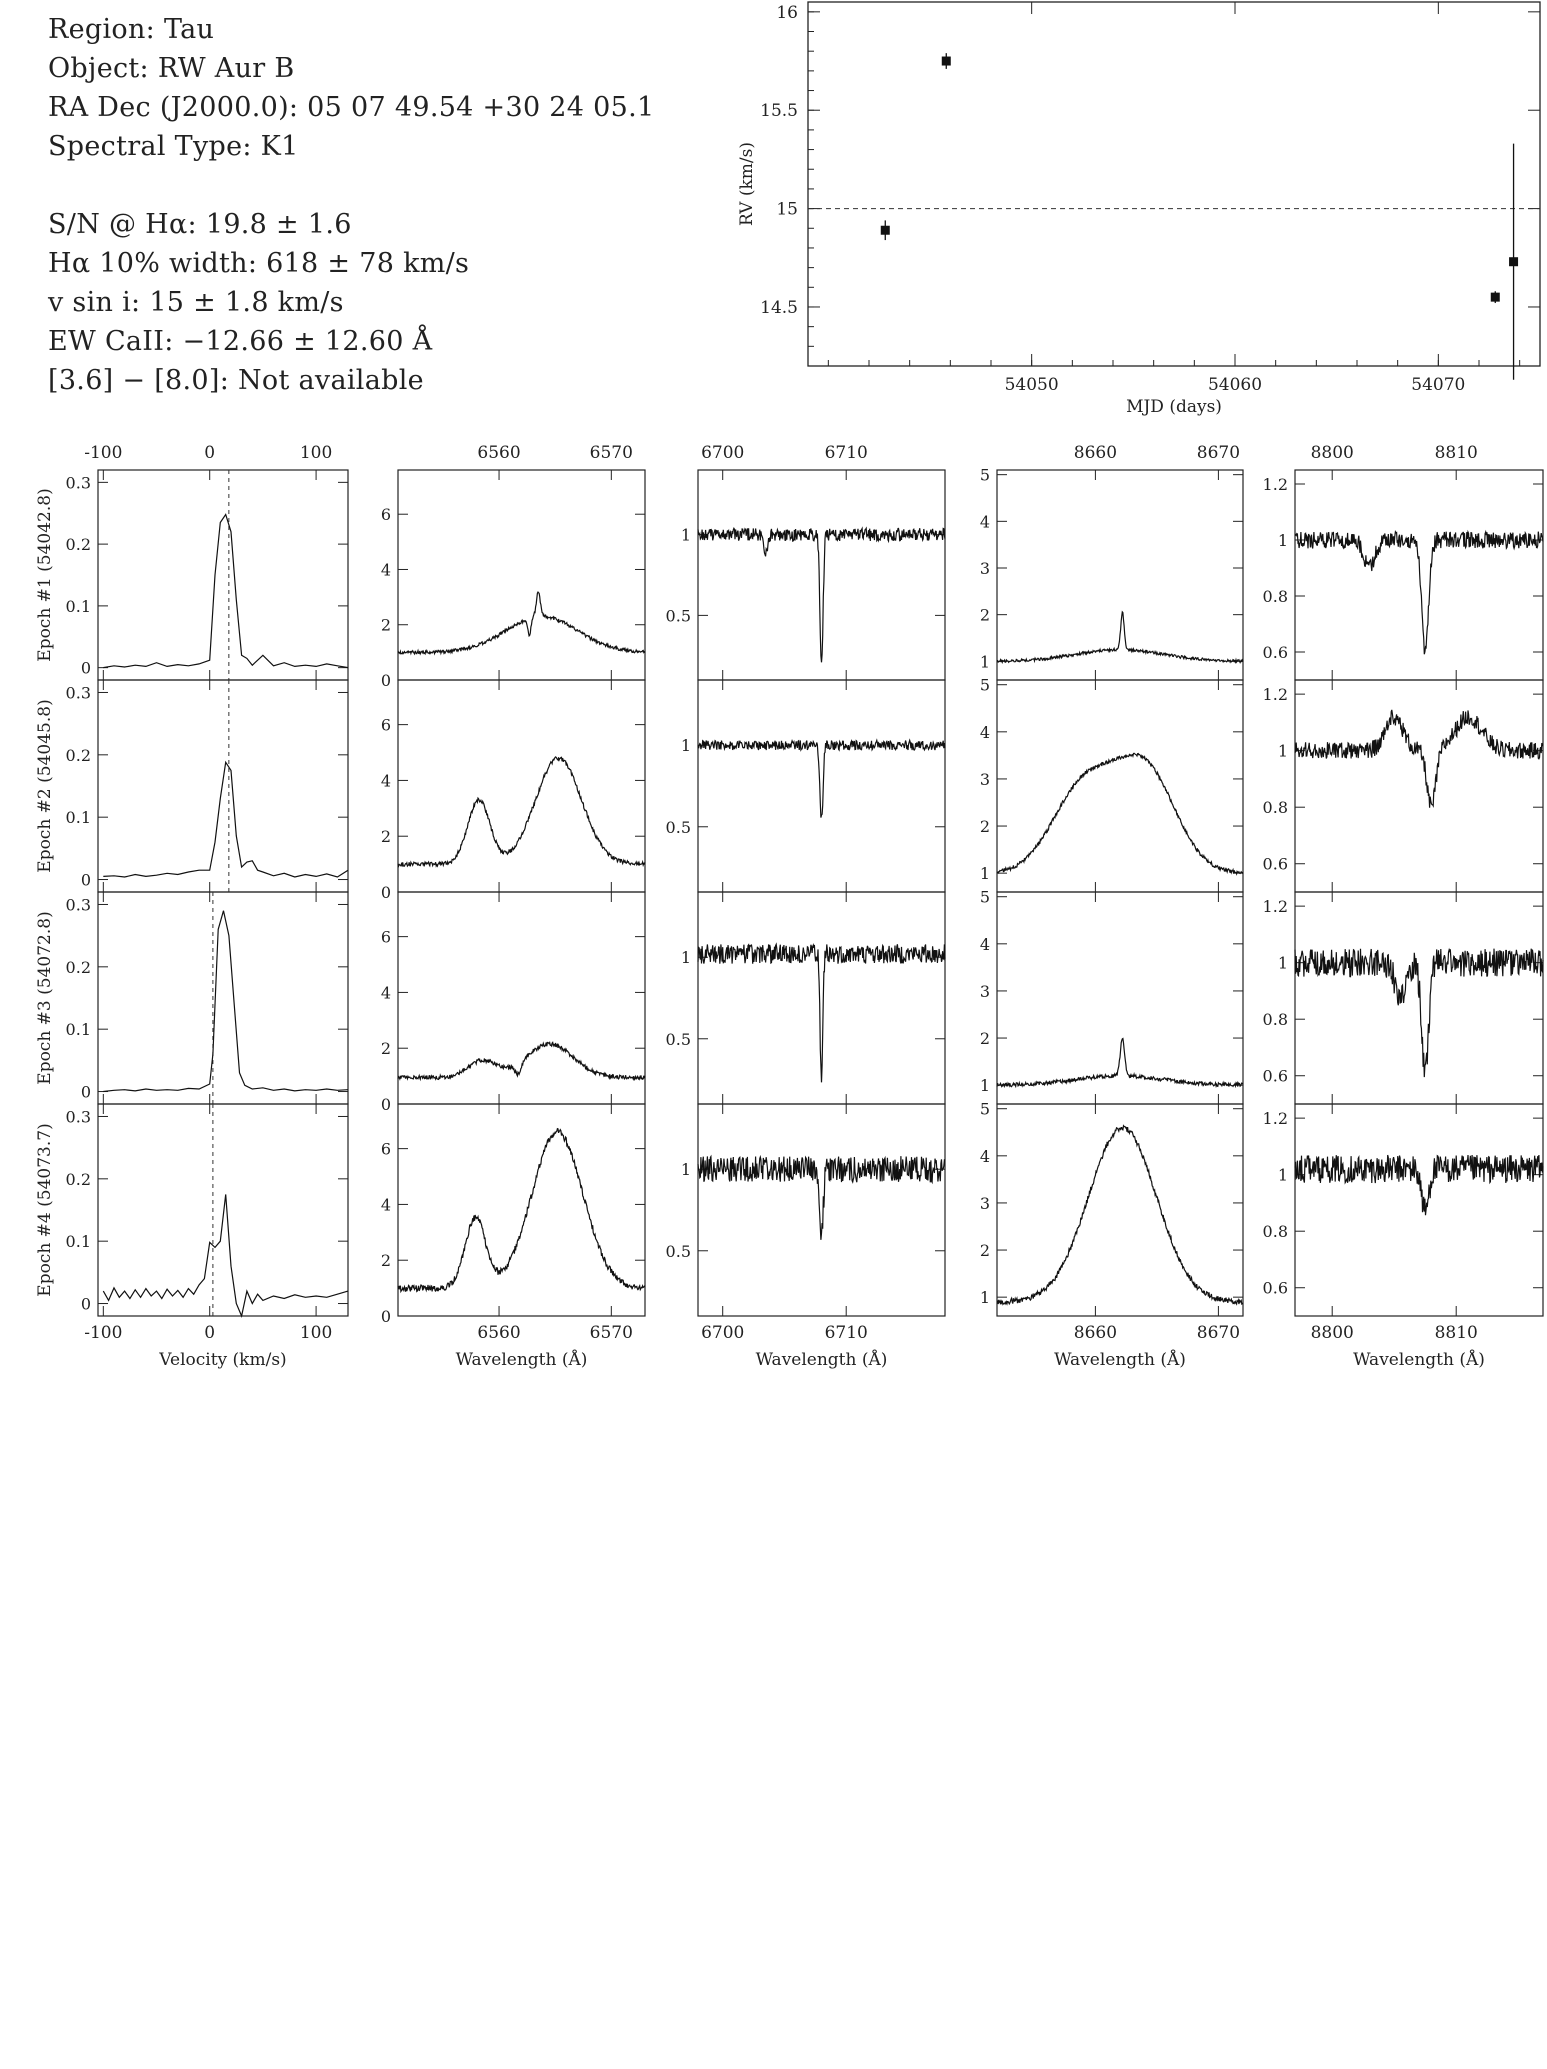  What do you see at coordinates (1456, 453) in the screenshot?
I see `panel-top-tick-label: 8810` at bounding box center [1456, 453].